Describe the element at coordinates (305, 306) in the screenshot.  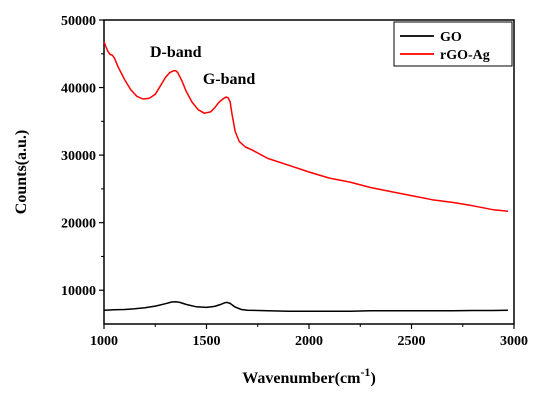
I see `series-line-go` at that location.